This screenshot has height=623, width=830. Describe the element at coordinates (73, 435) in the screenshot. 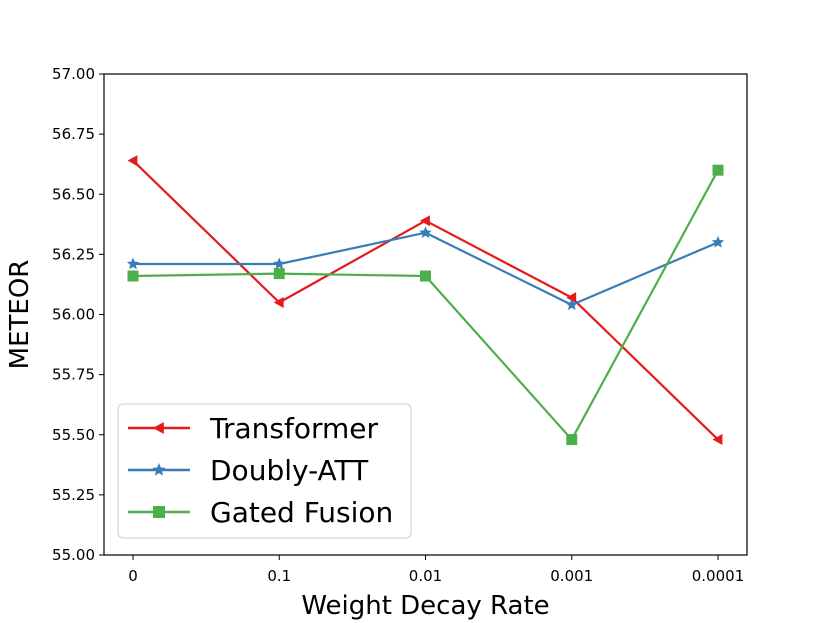

I see `y-tick-label: 55.50` at that location.